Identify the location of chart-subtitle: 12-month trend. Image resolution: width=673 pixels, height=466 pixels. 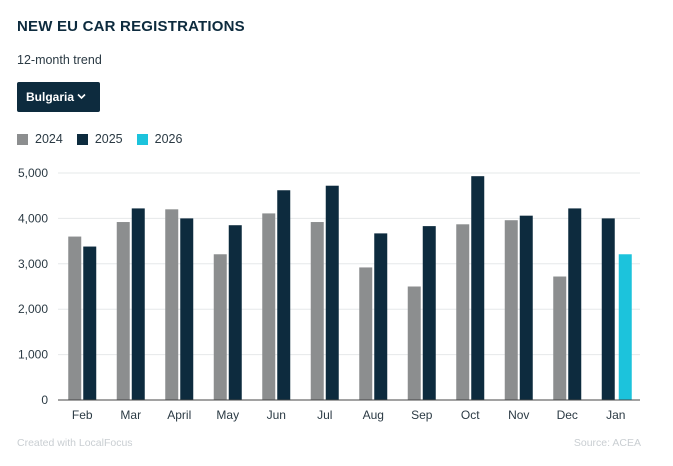
(59, 60).